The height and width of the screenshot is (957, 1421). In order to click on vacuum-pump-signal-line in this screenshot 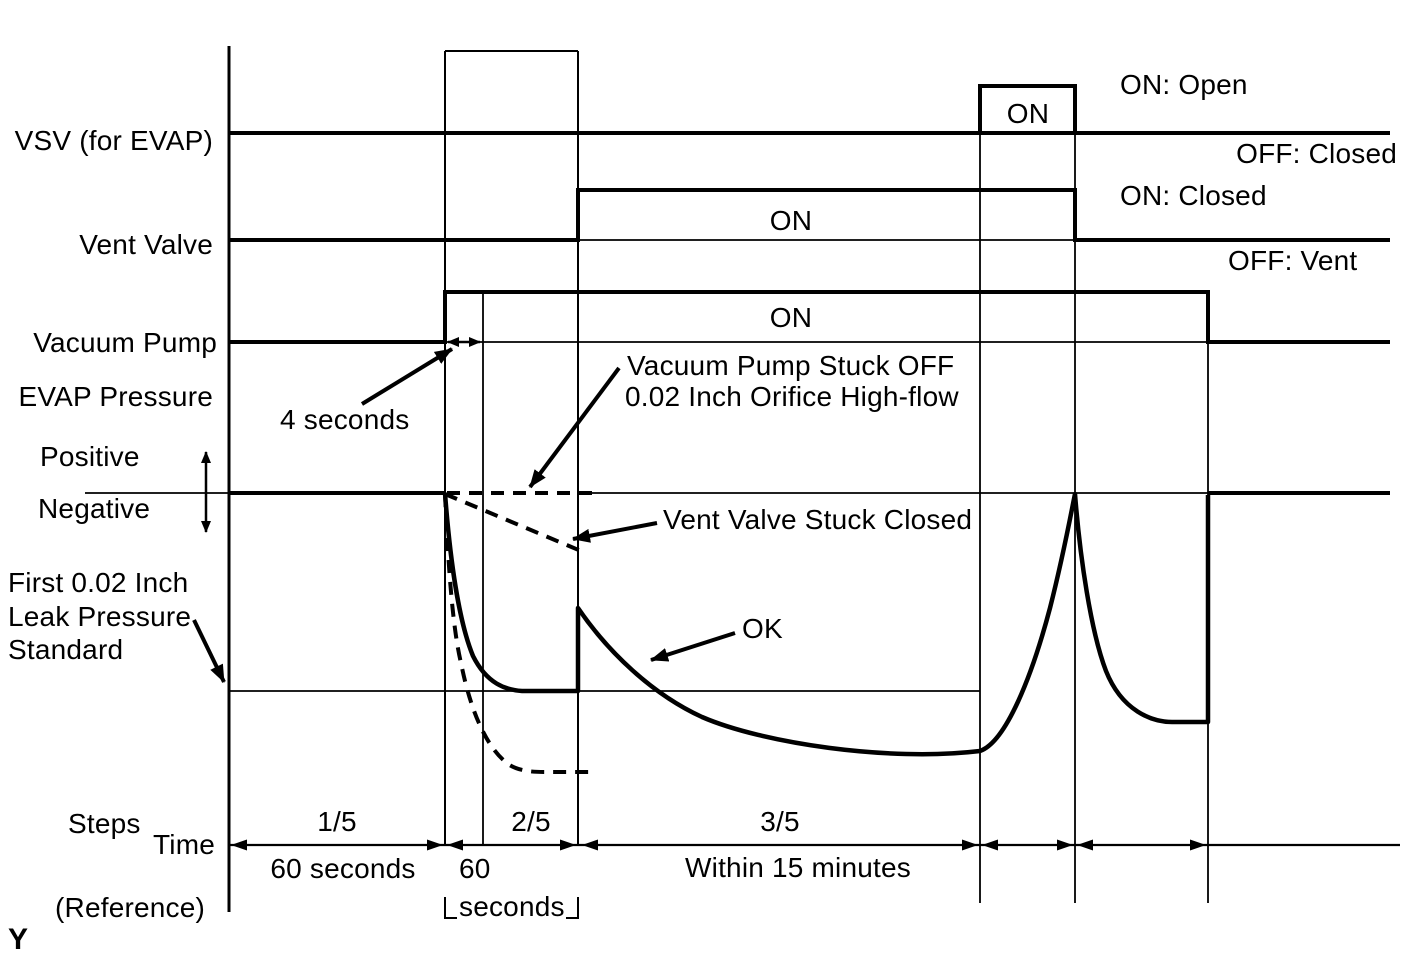, I will do `click(809, 317)`.